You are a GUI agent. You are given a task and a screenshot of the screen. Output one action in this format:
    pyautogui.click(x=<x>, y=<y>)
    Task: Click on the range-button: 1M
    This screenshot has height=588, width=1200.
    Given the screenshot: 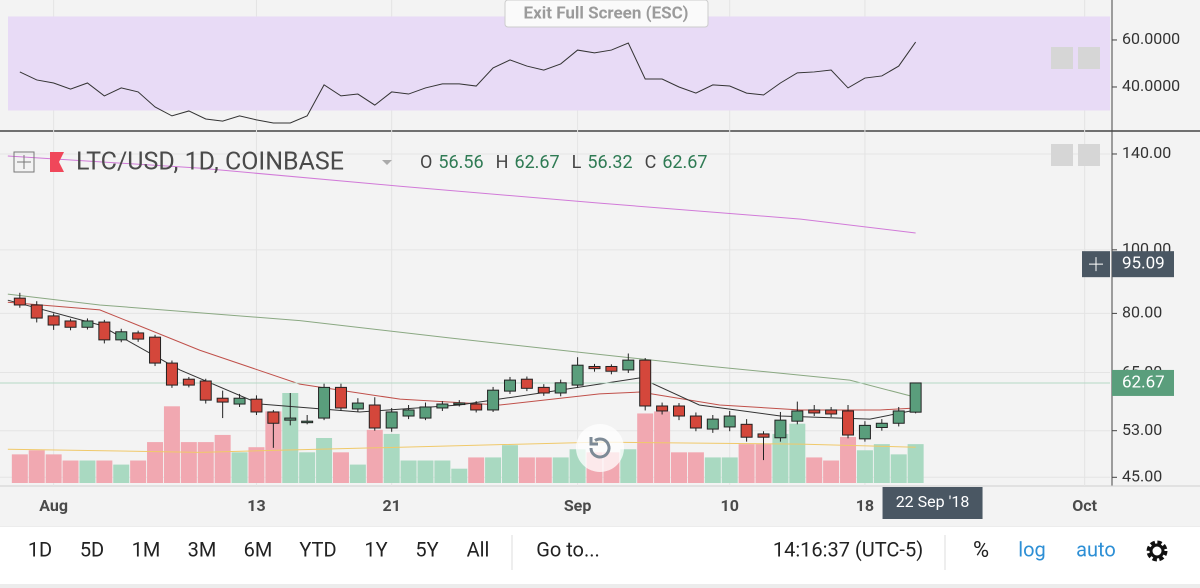 What is the action you would take?
    pyautogui.click(x=146, y=549)
    